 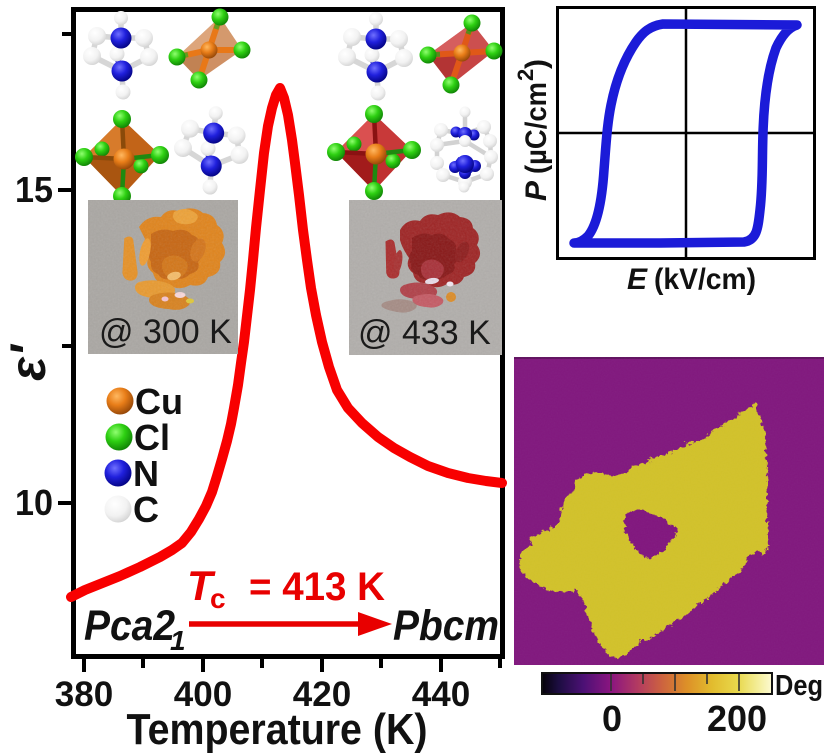 What do you see at coordinates (178, 640) in the screenshot?
I see `svg-text: 1` at bounding box center [178, 640].